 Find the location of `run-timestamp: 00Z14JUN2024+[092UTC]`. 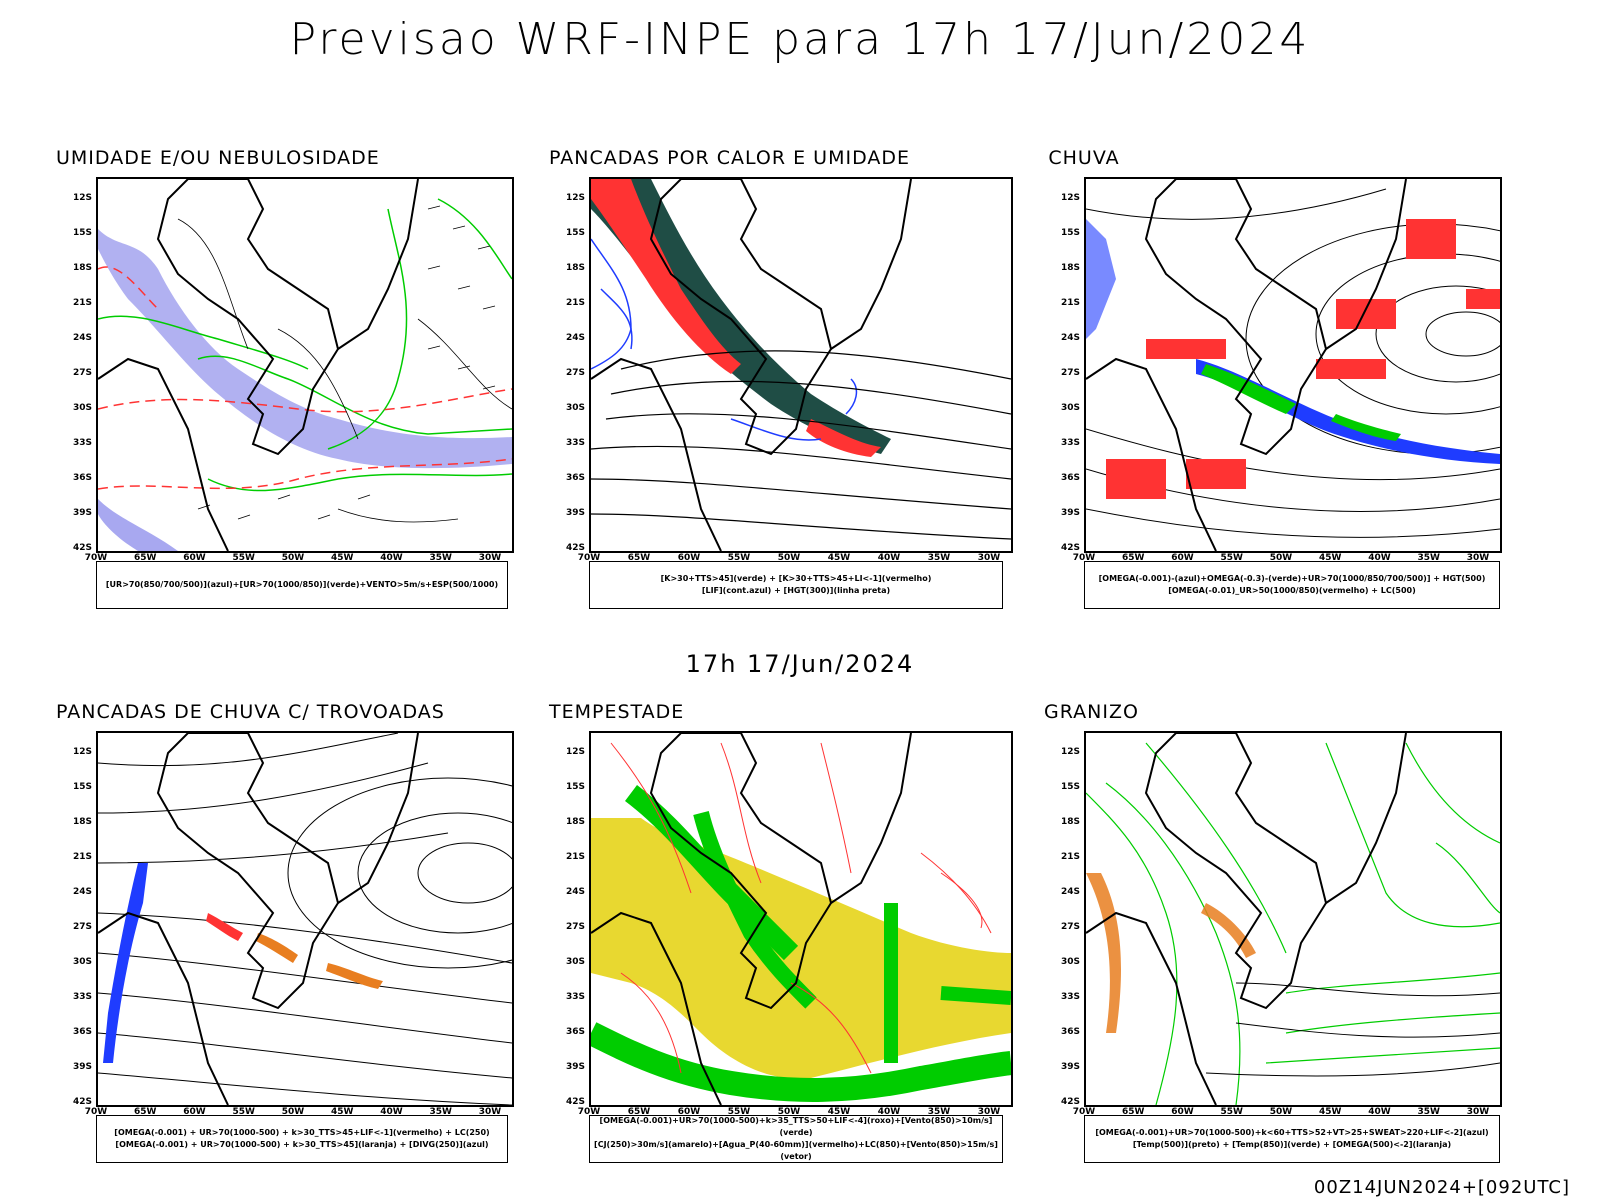

run-timestamp: 00Z14JUN2024+[092UTC] is located at coordinates (1441, 1187).